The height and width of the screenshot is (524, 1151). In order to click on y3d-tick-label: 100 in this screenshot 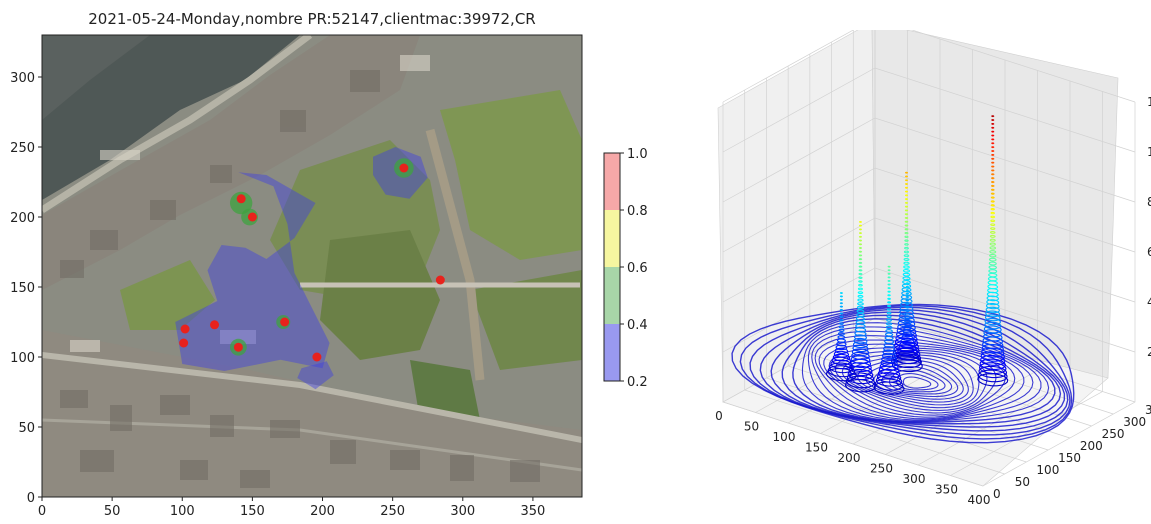, I will do `click(1047, 470)`.